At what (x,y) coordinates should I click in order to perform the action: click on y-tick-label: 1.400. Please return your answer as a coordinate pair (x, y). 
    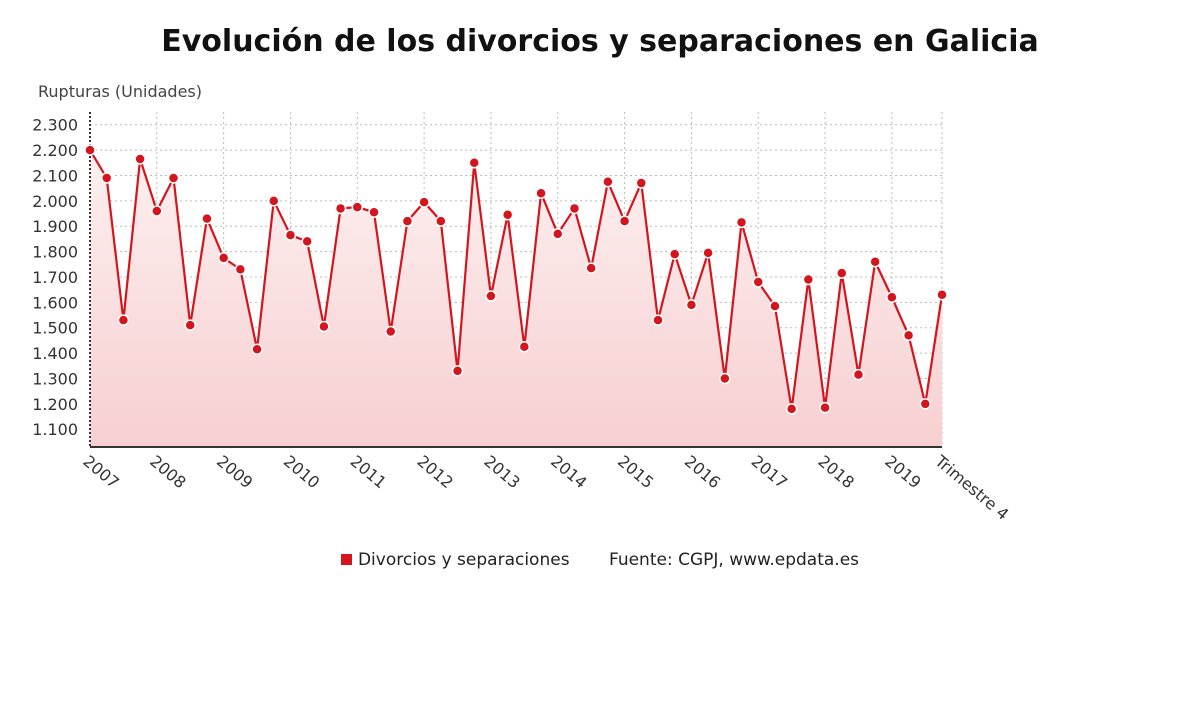
    Looking at the image, I should click on (55, 353).